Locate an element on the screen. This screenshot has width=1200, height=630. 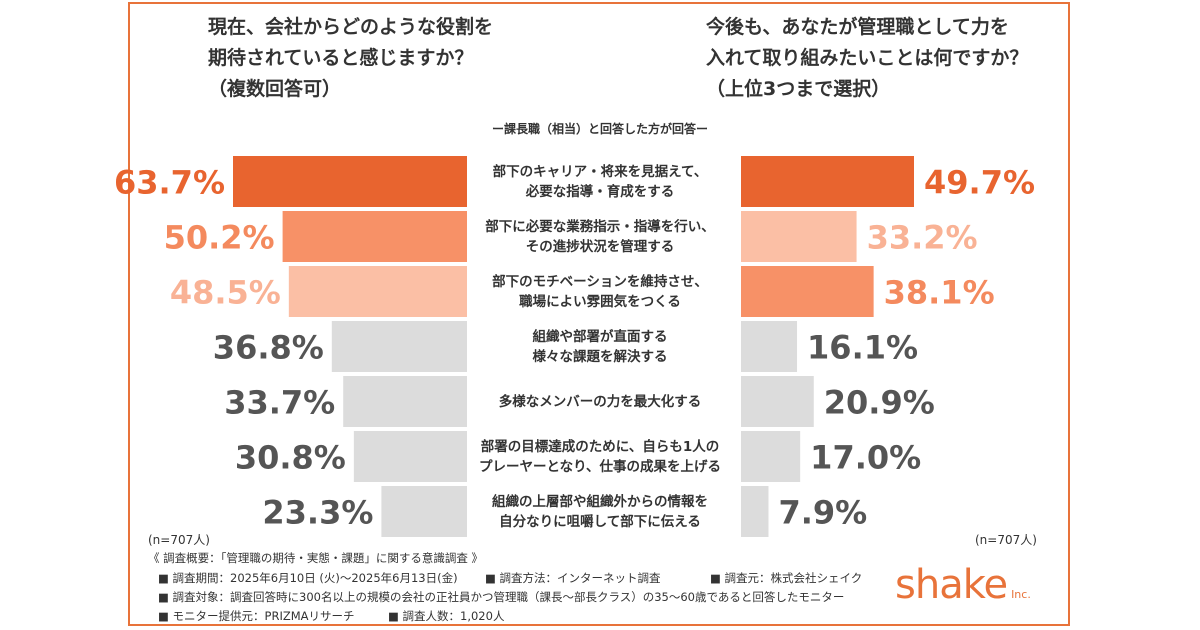
logo-suffix: Inc. is located at coordinates (1021, 594).